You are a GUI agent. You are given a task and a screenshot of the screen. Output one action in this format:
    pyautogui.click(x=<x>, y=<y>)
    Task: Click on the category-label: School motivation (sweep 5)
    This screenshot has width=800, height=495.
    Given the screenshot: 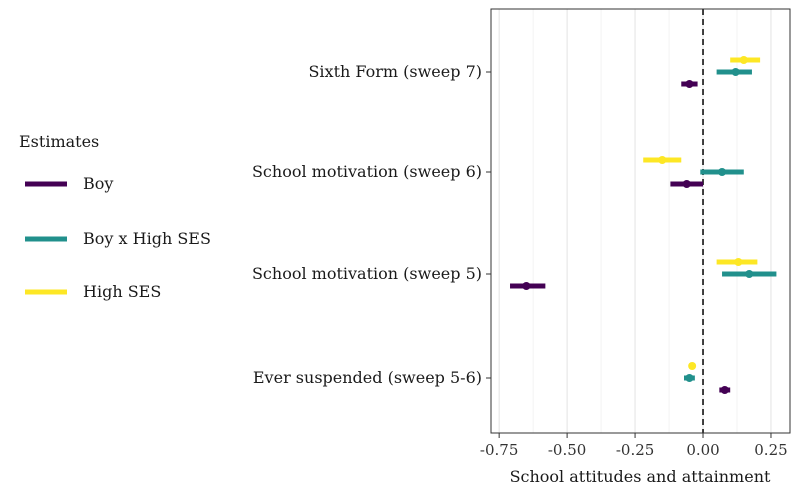 What is the action you would take?
    pyautogui.click(x=367, y=273)
    